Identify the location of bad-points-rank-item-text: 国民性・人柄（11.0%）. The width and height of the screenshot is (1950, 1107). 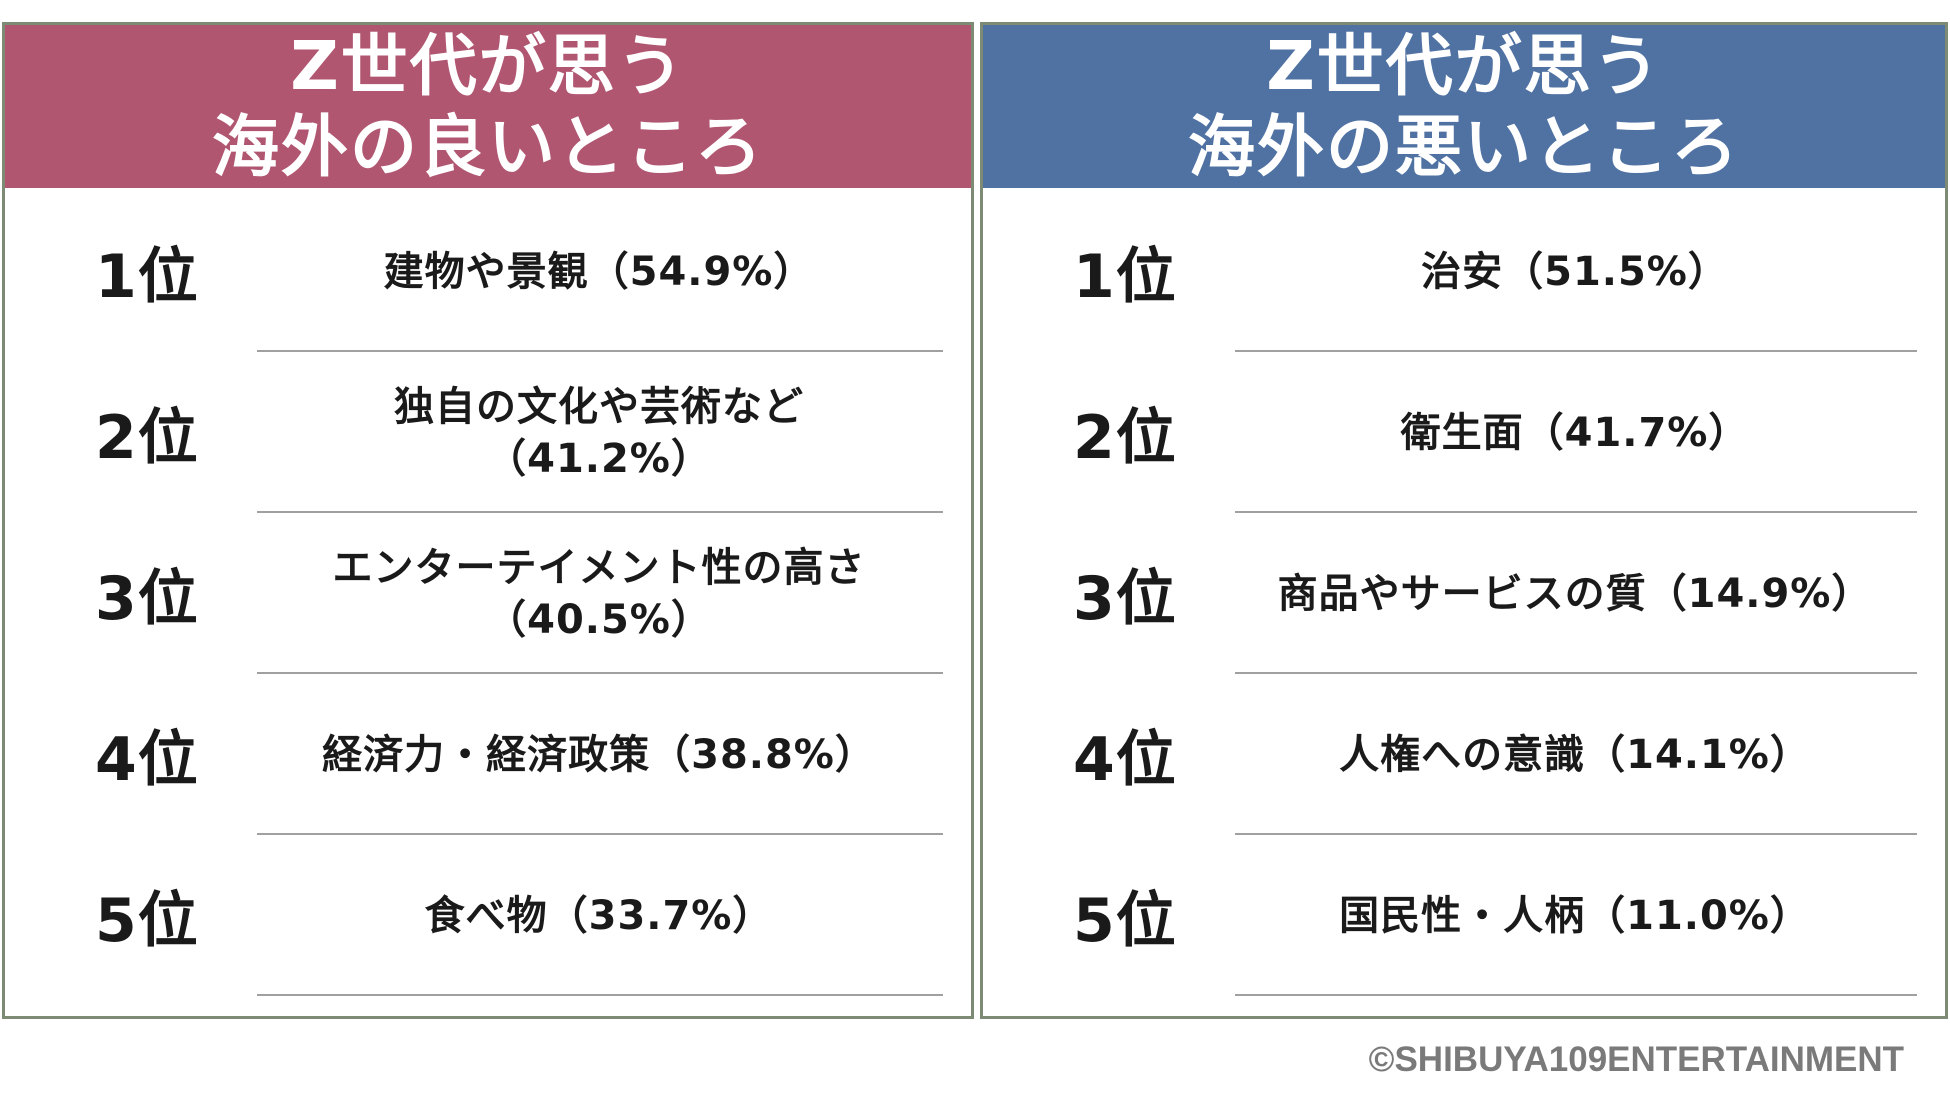
(1575, 915).